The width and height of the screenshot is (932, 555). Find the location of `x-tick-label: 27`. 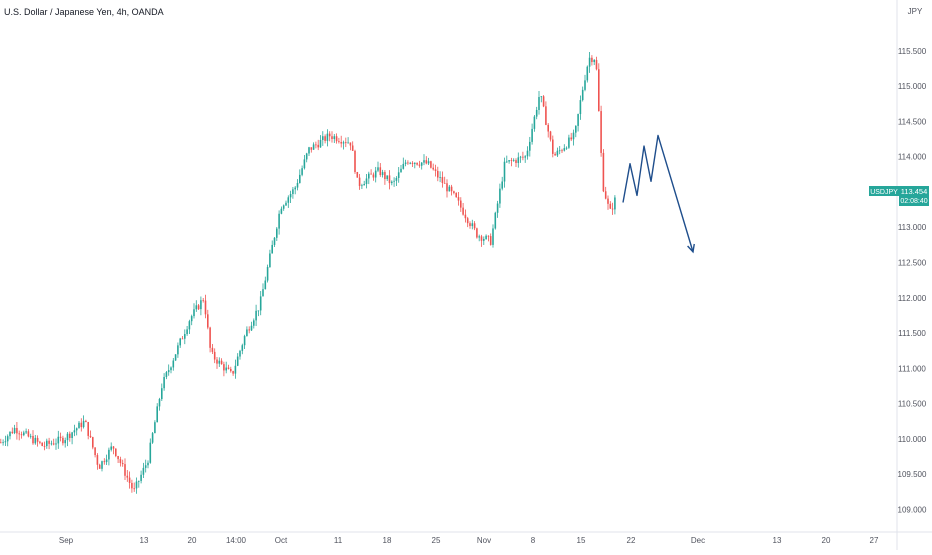

x-tick-label: 27 is located at coordinates (874, 540).